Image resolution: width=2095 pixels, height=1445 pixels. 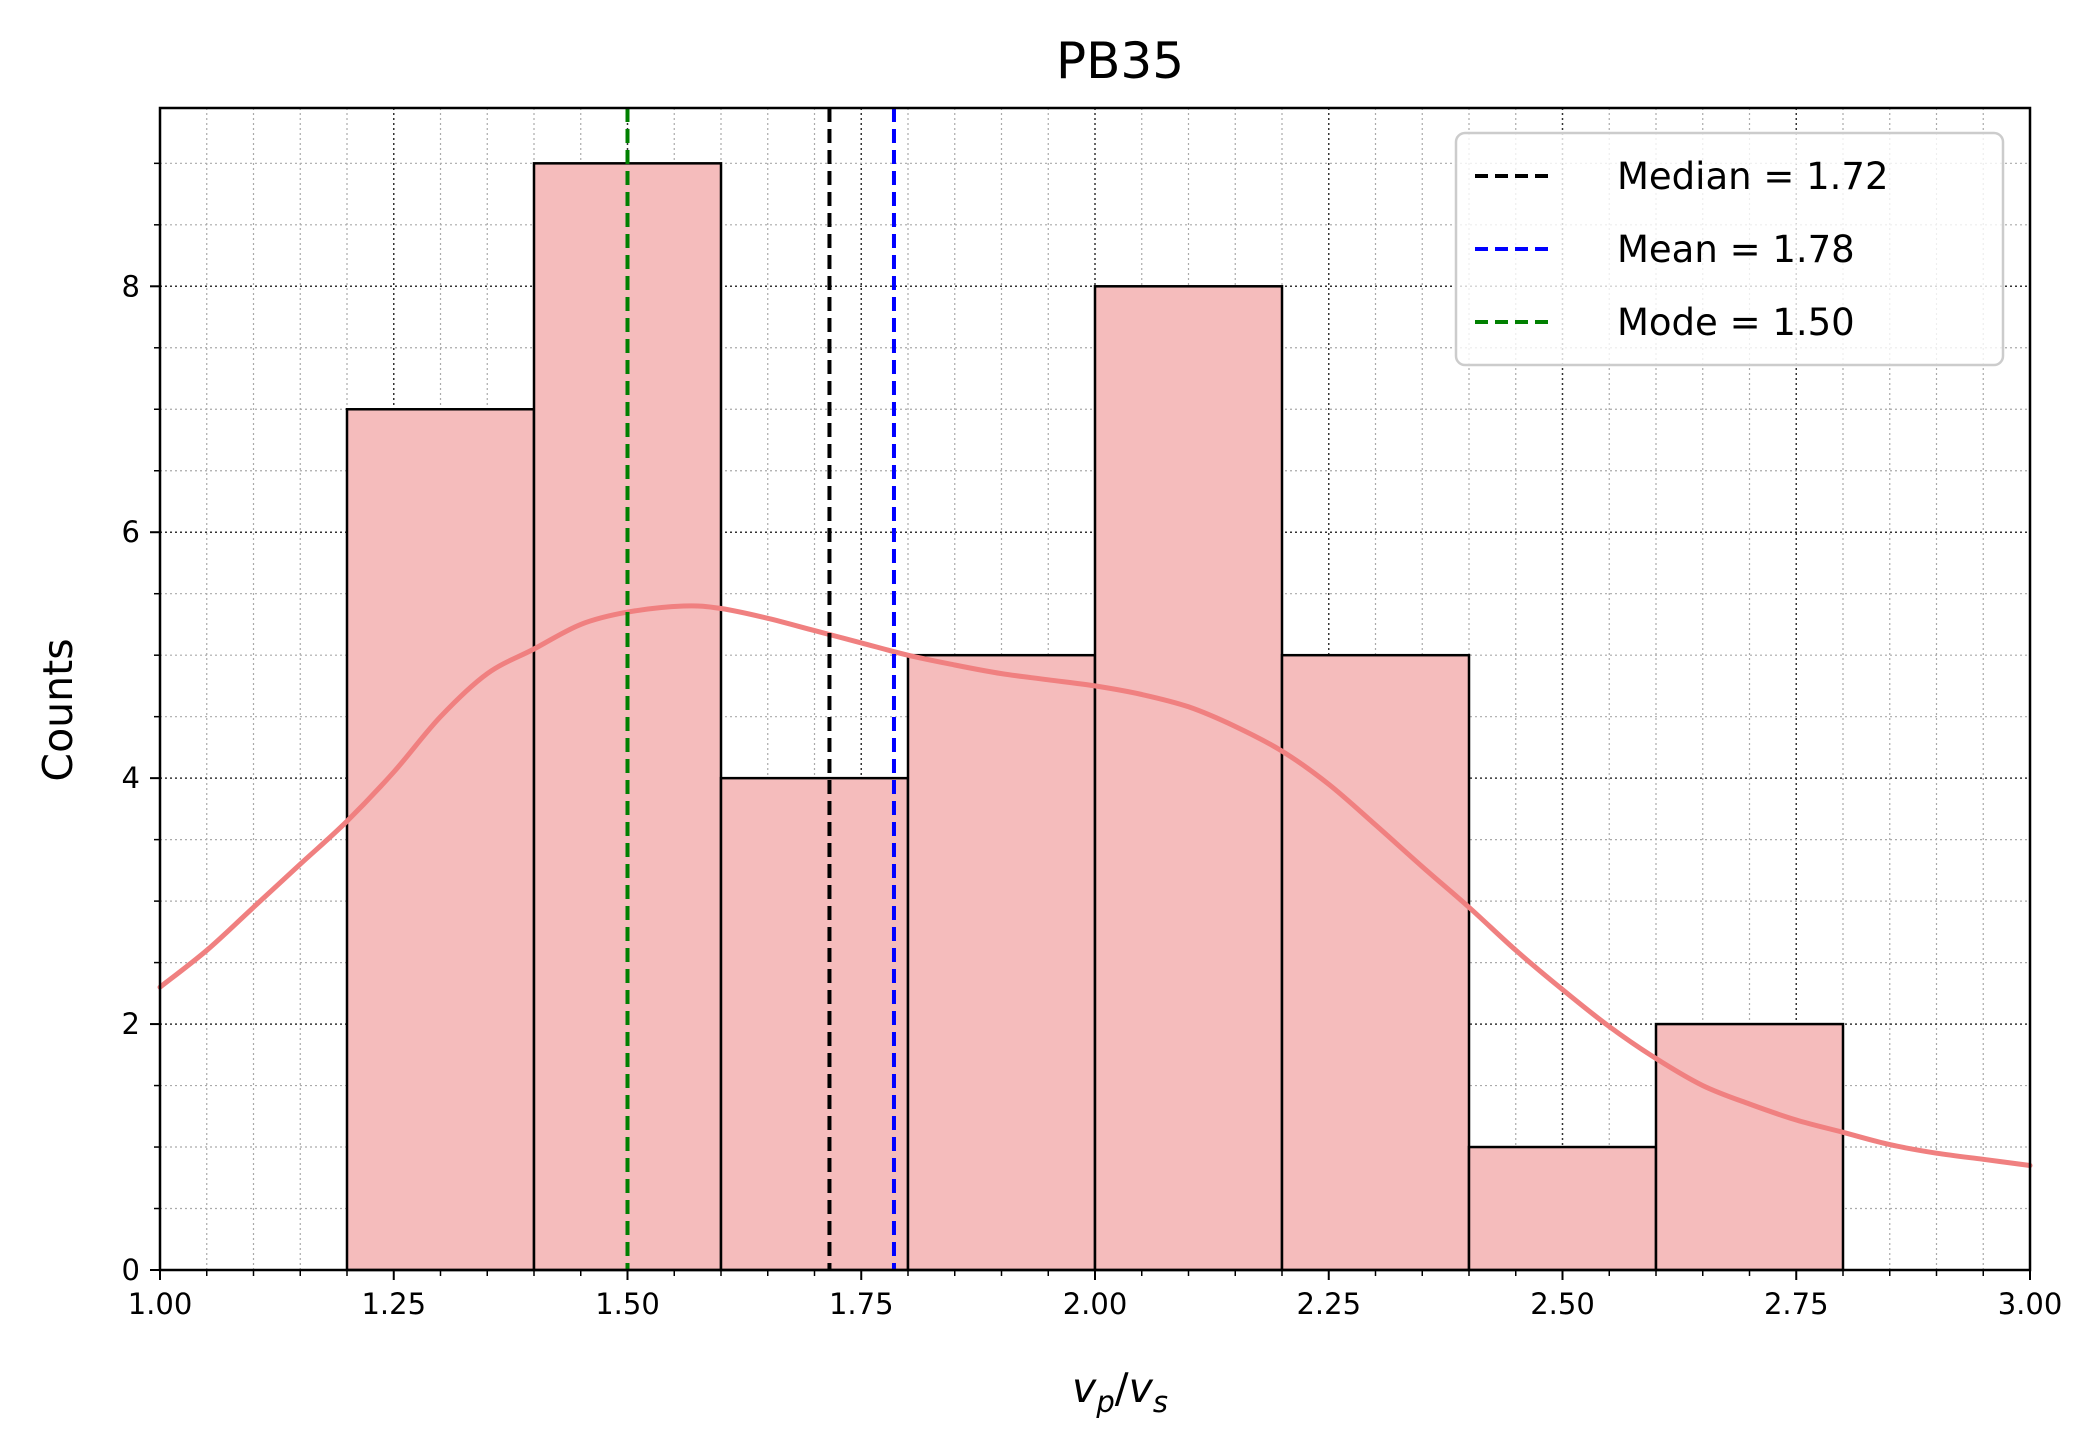 What do you see at coordinates (1752, 176) in the screenshot?
I see `legend-median-label: Median = 1.72` at bounding box center [1752, 176].